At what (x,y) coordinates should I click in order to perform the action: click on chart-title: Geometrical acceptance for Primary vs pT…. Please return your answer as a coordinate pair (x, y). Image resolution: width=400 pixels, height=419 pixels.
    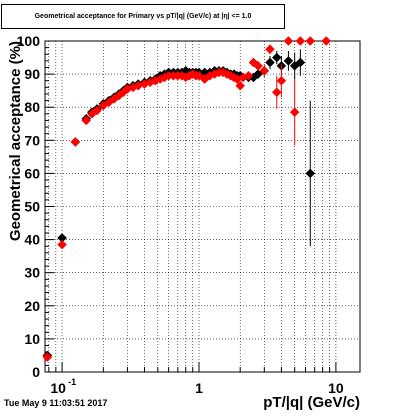
    Looking at the image, I should click on (143, 16).